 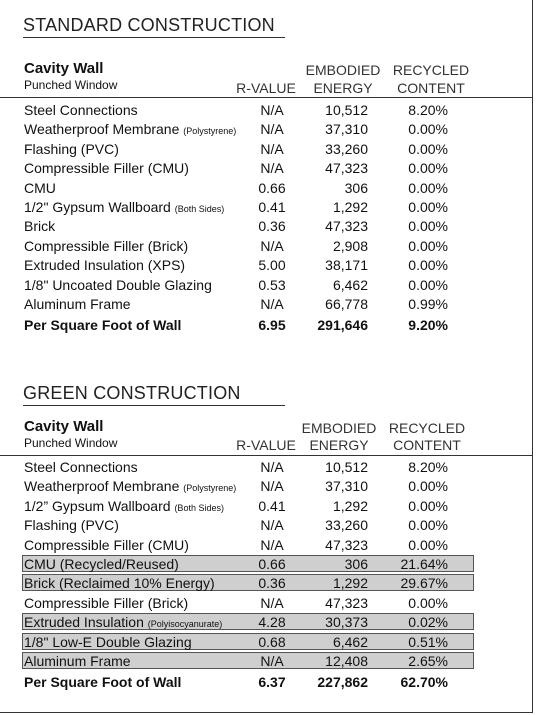 I want to click on header-divider, so click(x=266, y=97).